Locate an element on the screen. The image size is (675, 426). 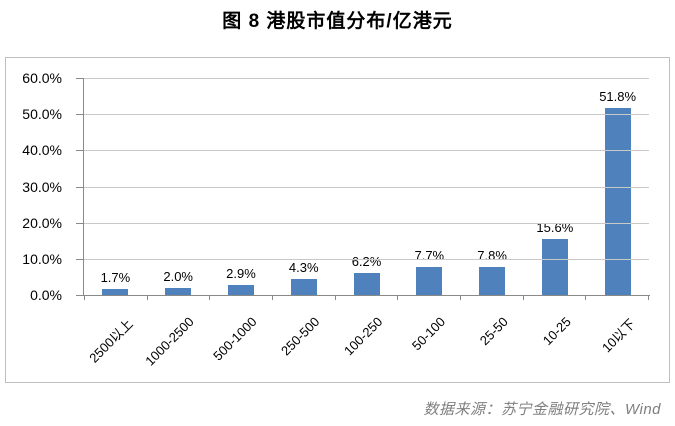
x-label-cell: 50-100 is located at coordinates (429, 339).